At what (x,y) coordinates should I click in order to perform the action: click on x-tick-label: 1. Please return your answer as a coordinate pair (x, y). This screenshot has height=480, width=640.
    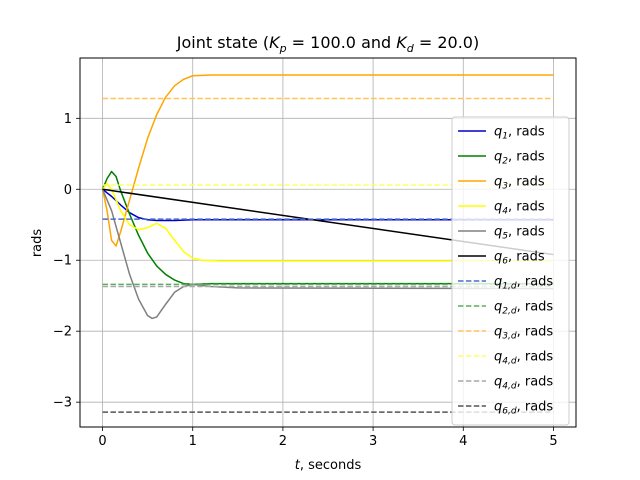
    Looking at the image, I should click on (193, 441).